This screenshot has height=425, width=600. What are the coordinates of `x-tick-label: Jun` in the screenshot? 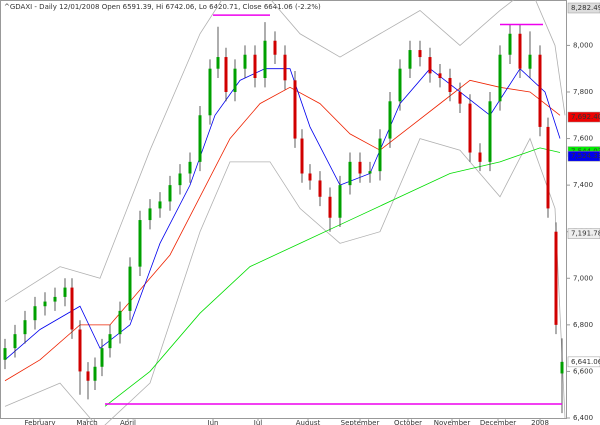 It's located at (213, 422).